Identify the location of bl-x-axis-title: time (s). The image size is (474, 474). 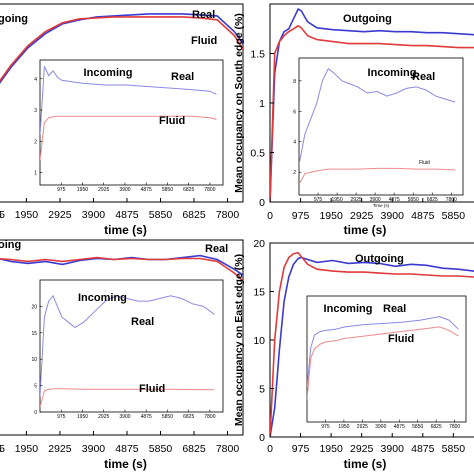
(125, 464).